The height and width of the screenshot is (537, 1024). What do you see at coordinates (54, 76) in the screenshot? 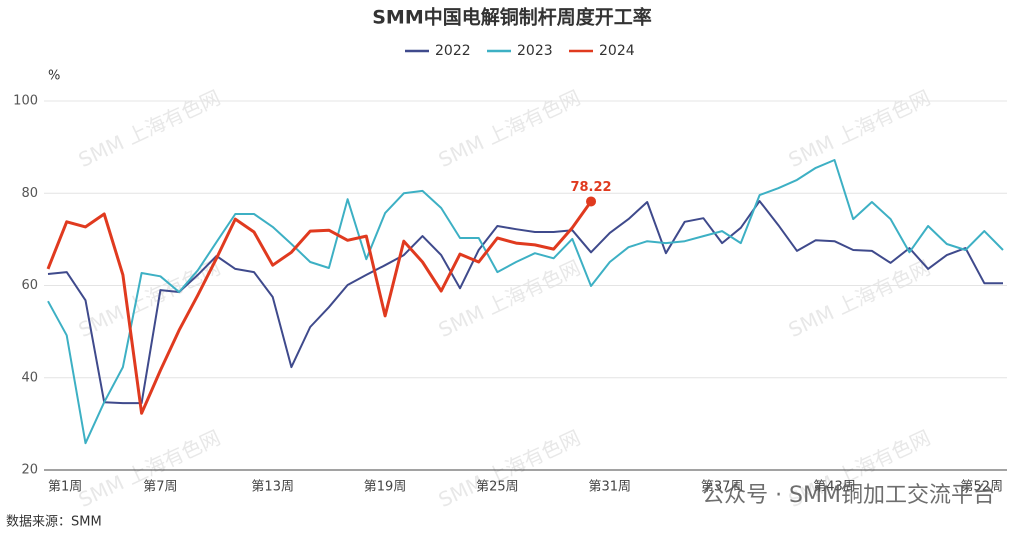
I see `y-unit: %` at bounding box center [54, 76].